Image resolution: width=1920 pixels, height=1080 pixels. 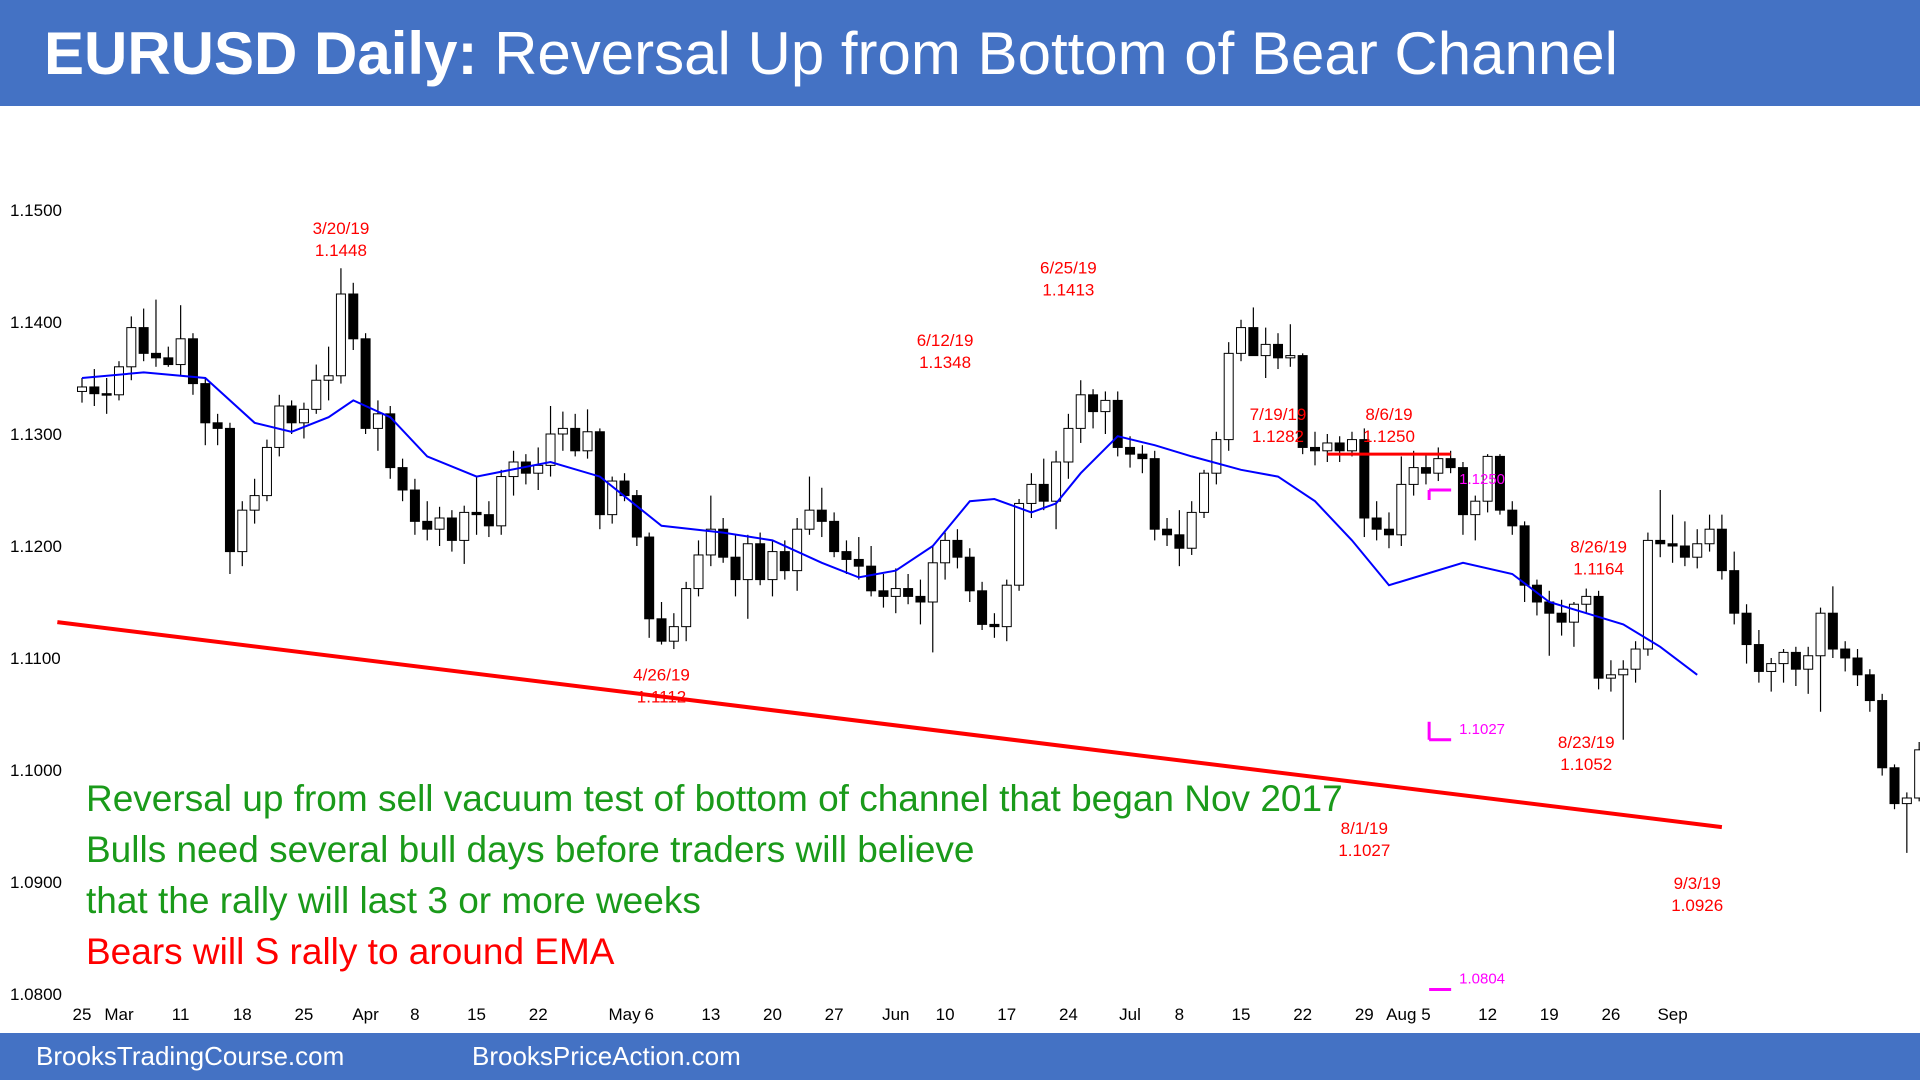 I want to click on footer-right-link: BrooksPriceAction.com, so click(x=606, y=1056).